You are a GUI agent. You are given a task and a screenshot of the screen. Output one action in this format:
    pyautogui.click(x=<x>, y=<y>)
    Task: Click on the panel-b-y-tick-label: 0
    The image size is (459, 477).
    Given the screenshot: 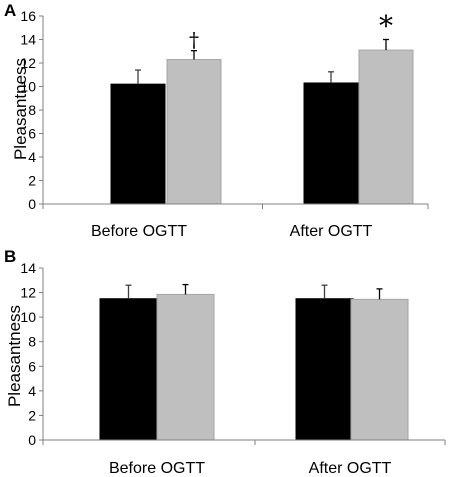 What is the action you would take?
    pyautogui.click(x=32, y=440)
    